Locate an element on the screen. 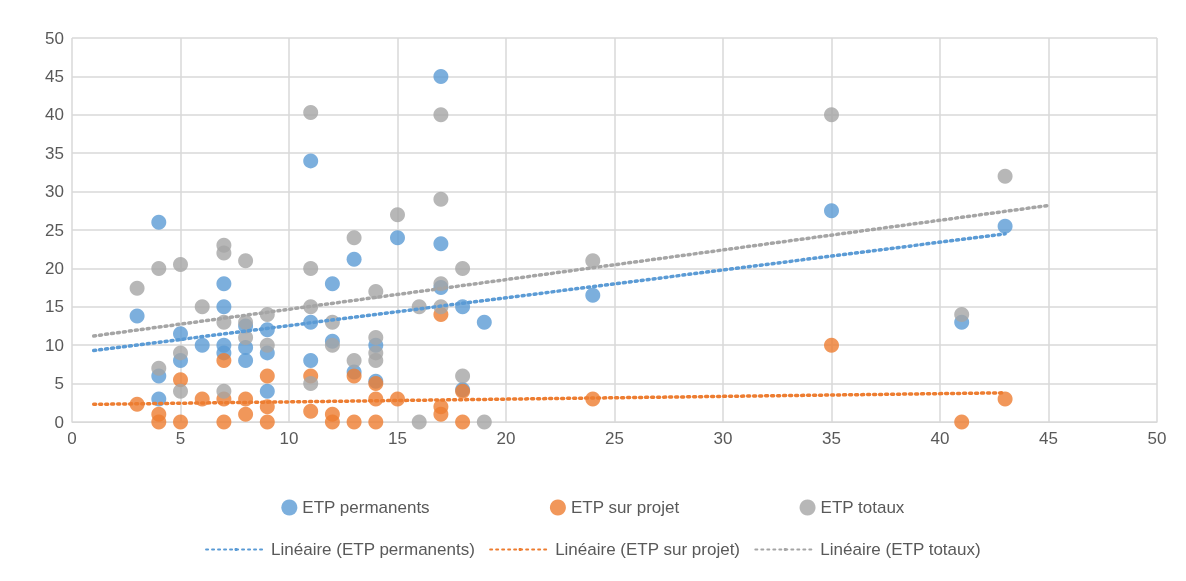  legend-label: Linéaire (ETP sur projet) is located at coordinates (648, 549).